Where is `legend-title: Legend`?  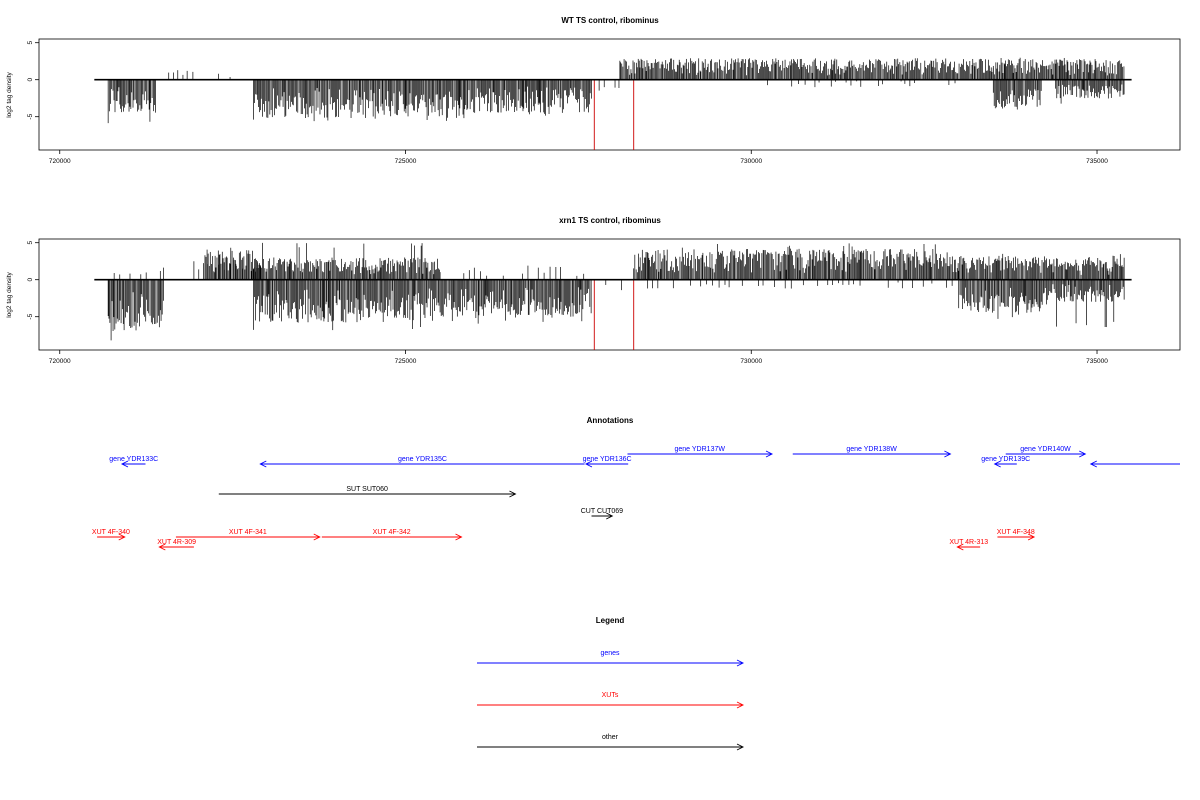
legend-title: Legend is located at coordinates (610, 620).